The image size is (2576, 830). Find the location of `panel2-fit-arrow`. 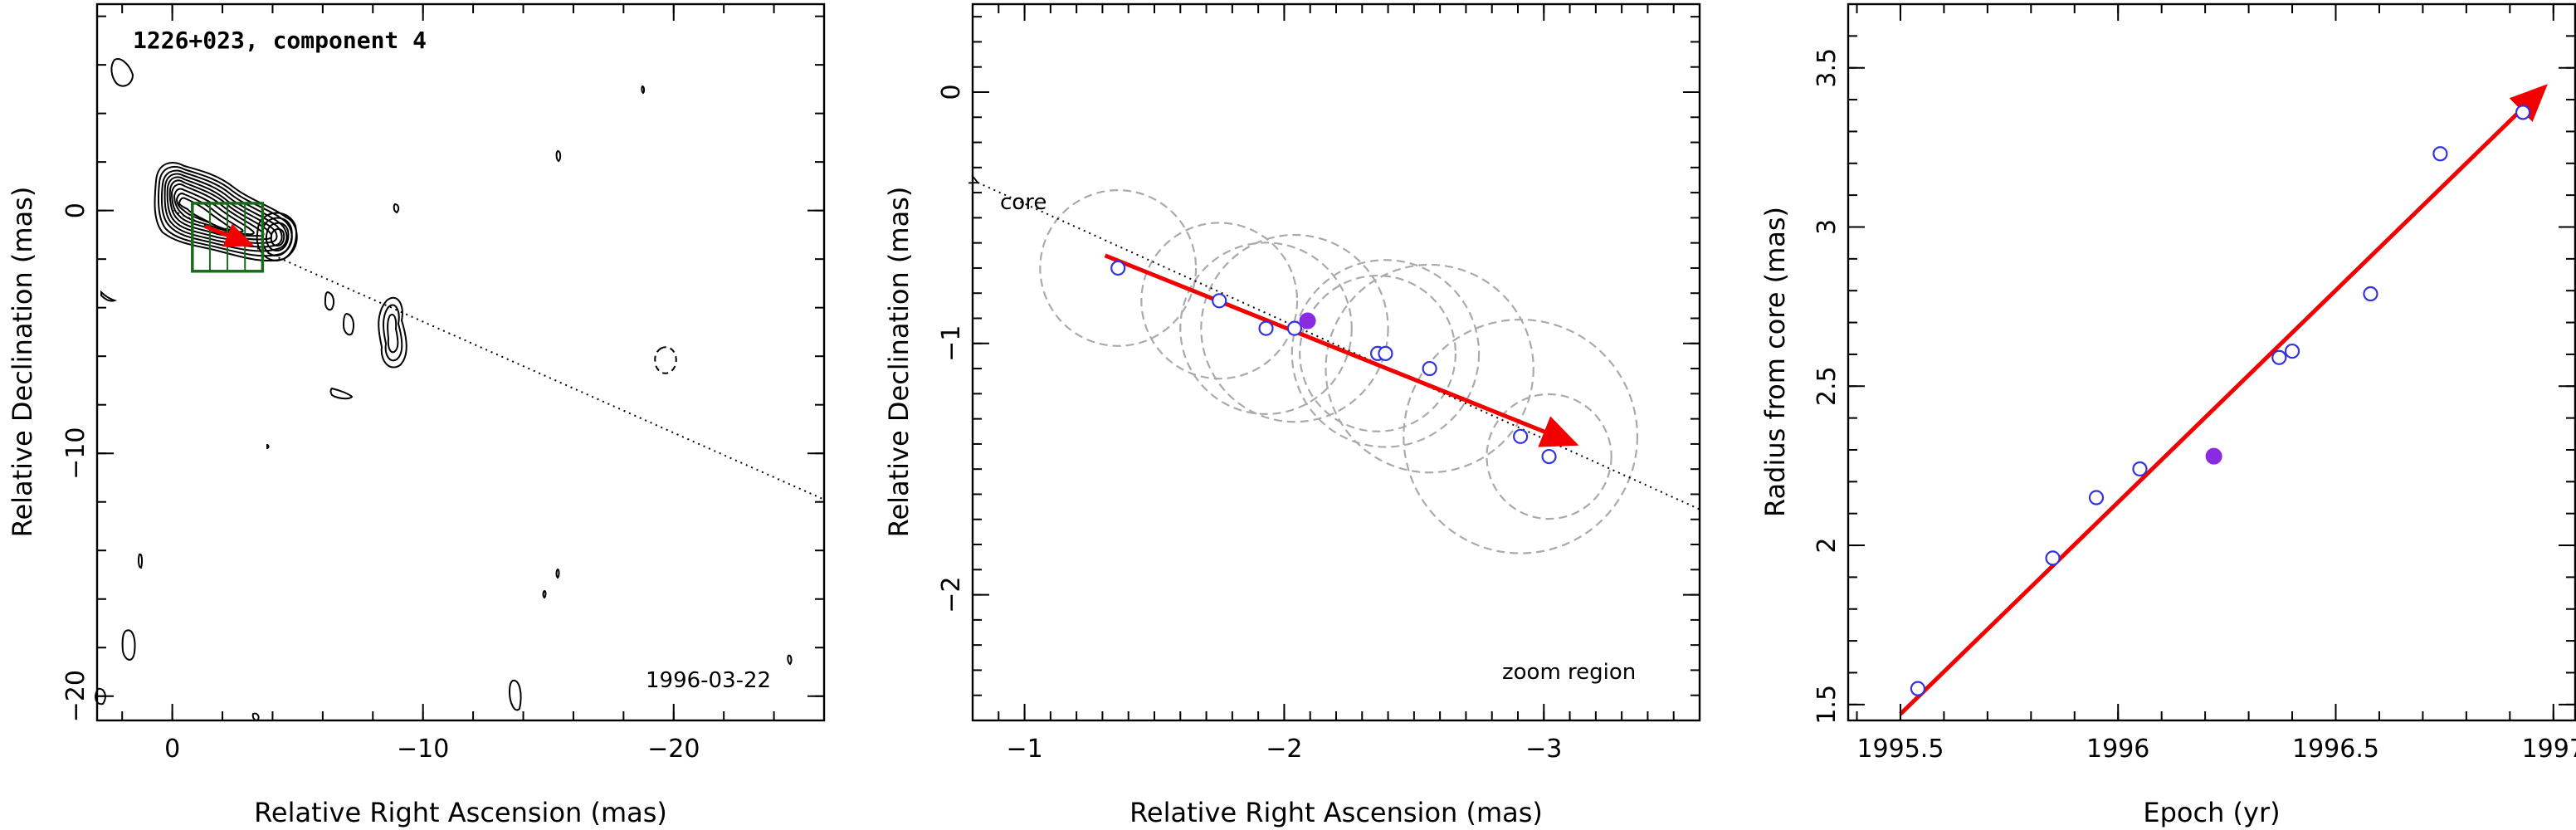

panel2-fit-arrow is located at coordinates (1342, 350).